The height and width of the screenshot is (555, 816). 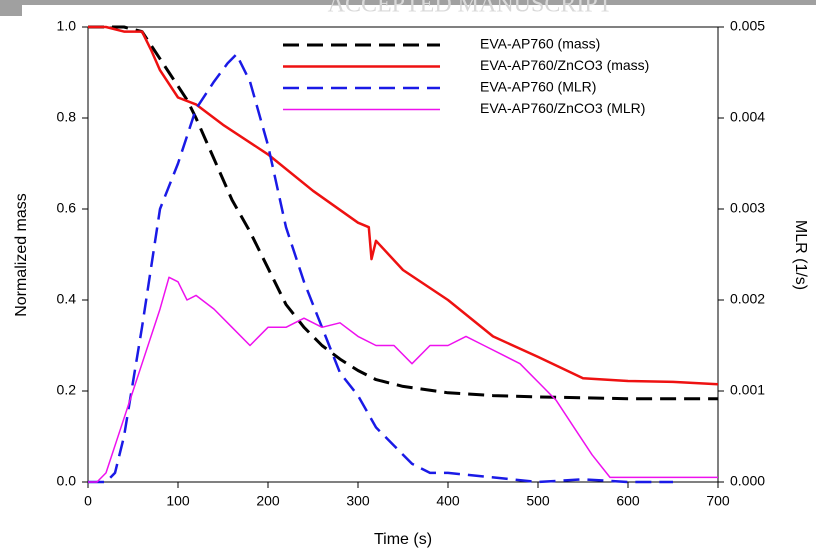 What do you see at coordinates (408, 2) in the screenshot?
I see `page-bar` at bounding box center [408, 2].